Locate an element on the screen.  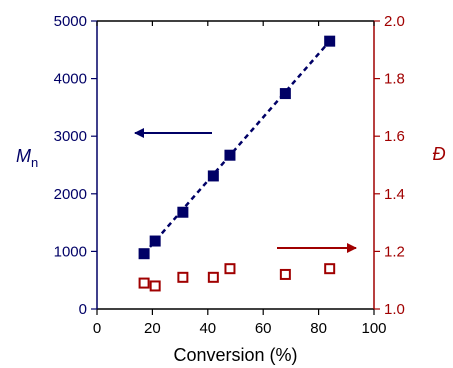
right-axis-ticks: 1.0 1.2 1.4 1.6 1.8 2.0 is located at coordinates (389, 165).